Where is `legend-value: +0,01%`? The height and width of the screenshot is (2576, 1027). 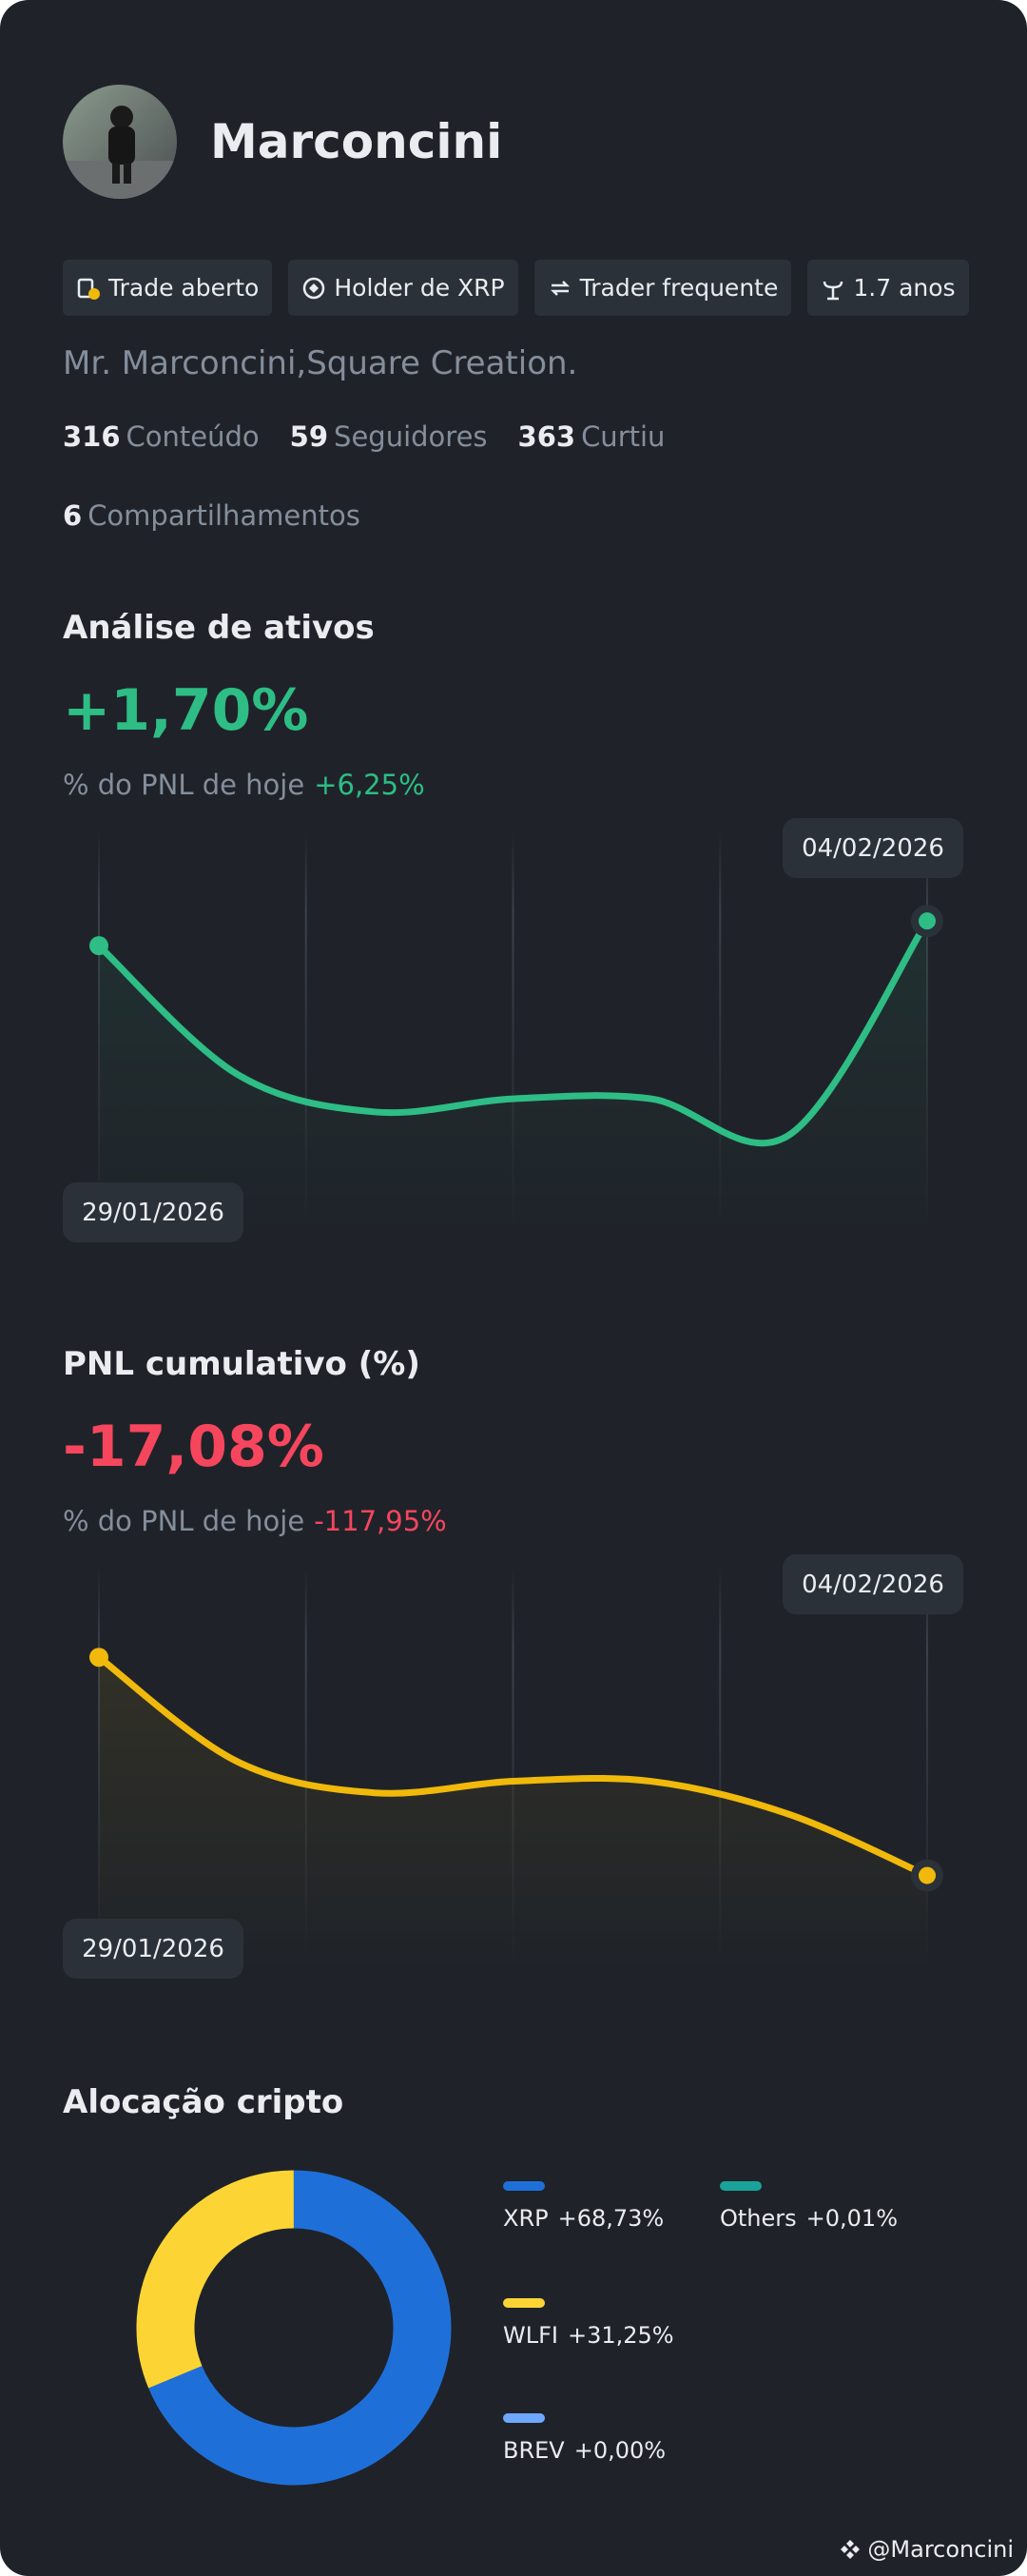 legend-value: +0,01% is located at coordinates (852, 2219).